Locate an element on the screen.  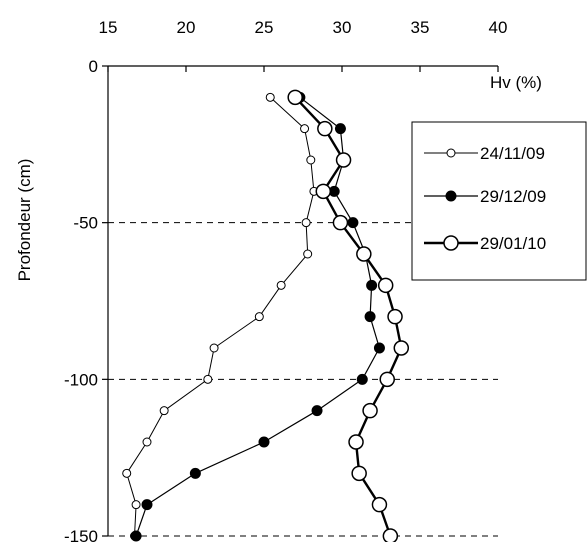
y-tick-label: -50 is located at coordinates (85, 223).